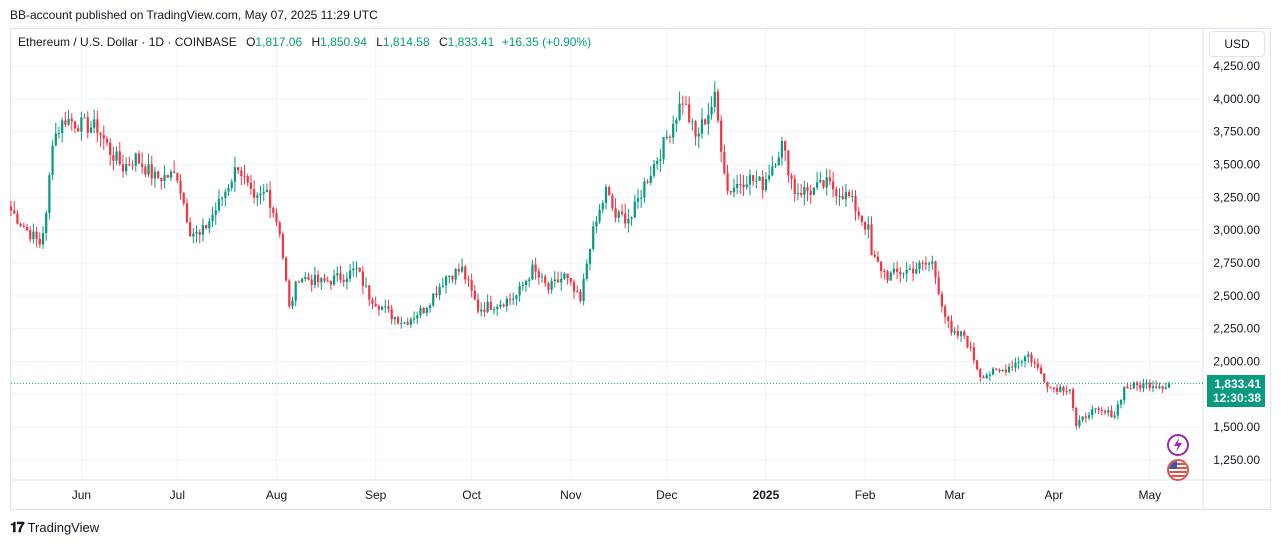 The height and width of the screenshot is (545, 1281). I want to click on low-label: L, so click(379, 42).